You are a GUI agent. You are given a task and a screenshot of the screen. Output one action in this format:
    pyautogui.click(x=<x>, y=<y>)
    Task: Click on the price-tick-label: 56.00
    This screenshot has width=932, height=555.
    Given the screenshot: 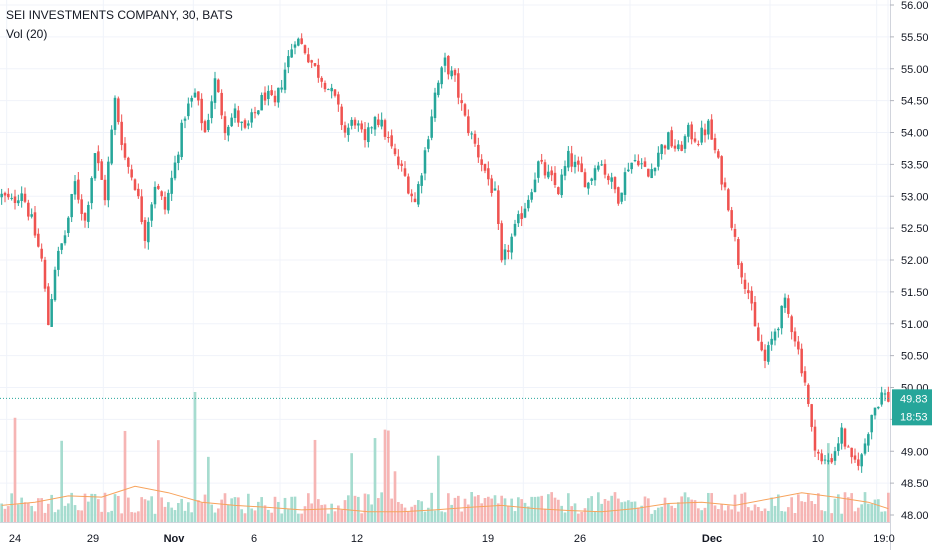 What is the action you would take?
    pyautogui.click(x=915, y=6)
    